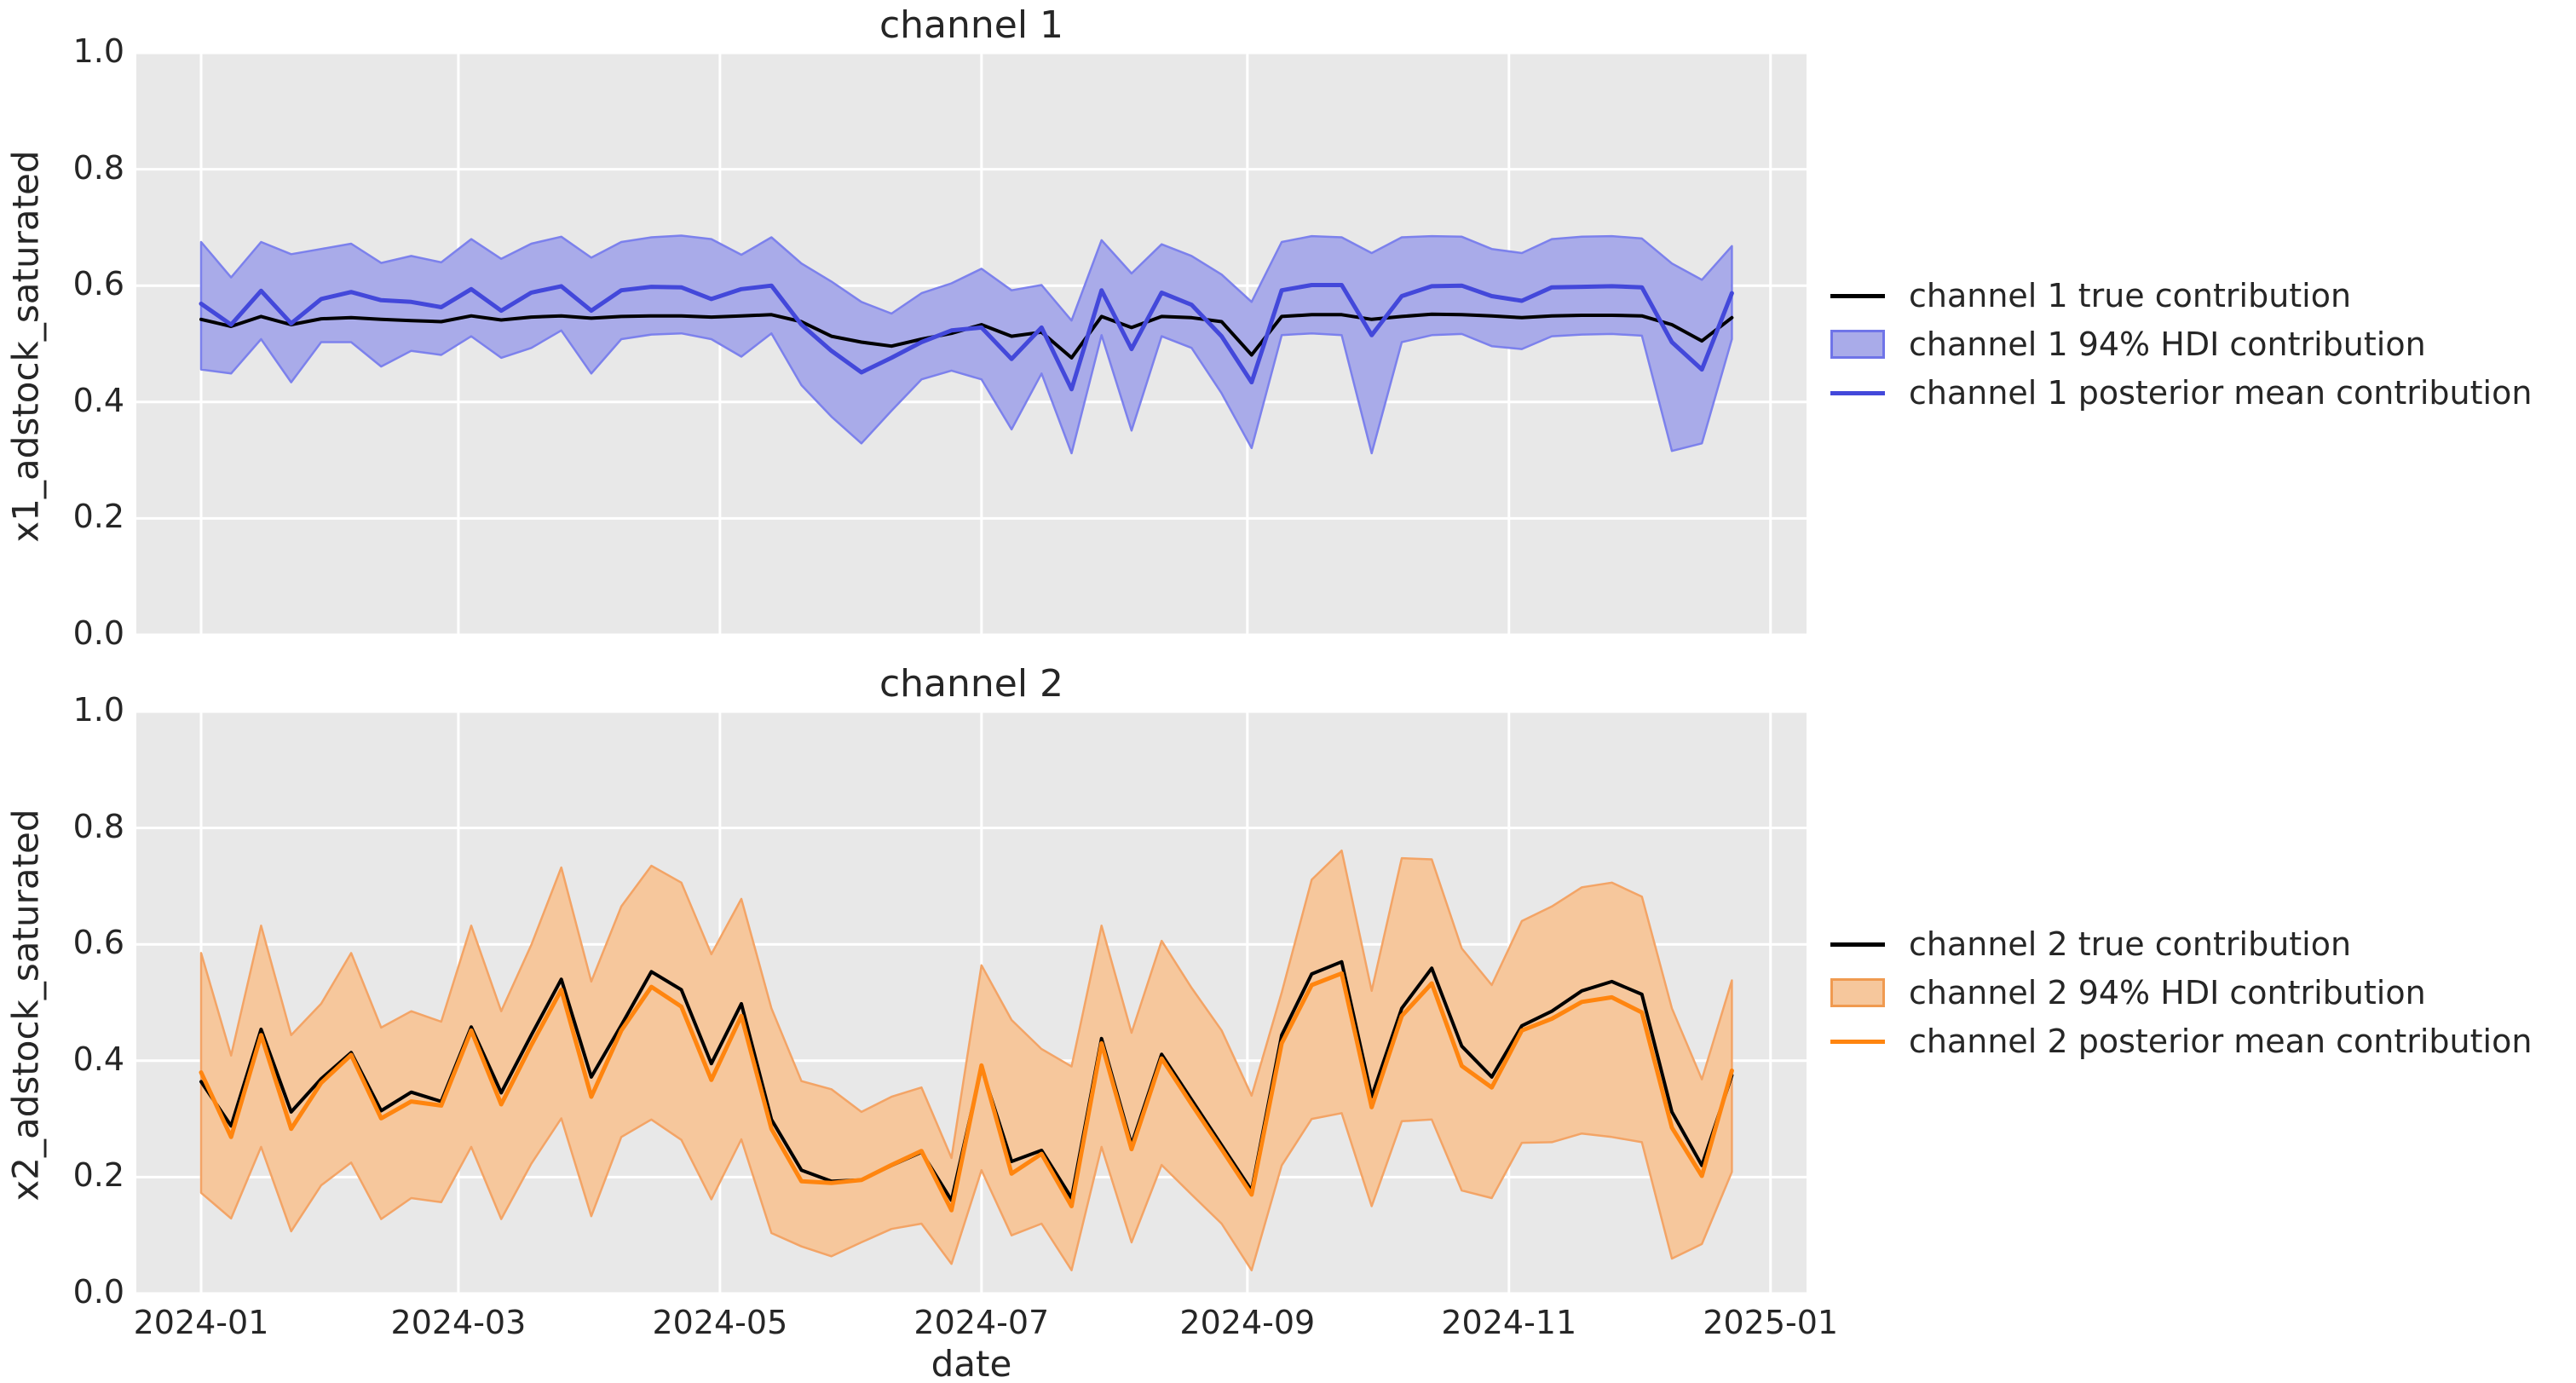 The height and width of the screenshot is (1383, 2576). Describe the element at coordinates (201, 1322) in the screenshot. I see `x-tick-label: 2024-01` at that location.